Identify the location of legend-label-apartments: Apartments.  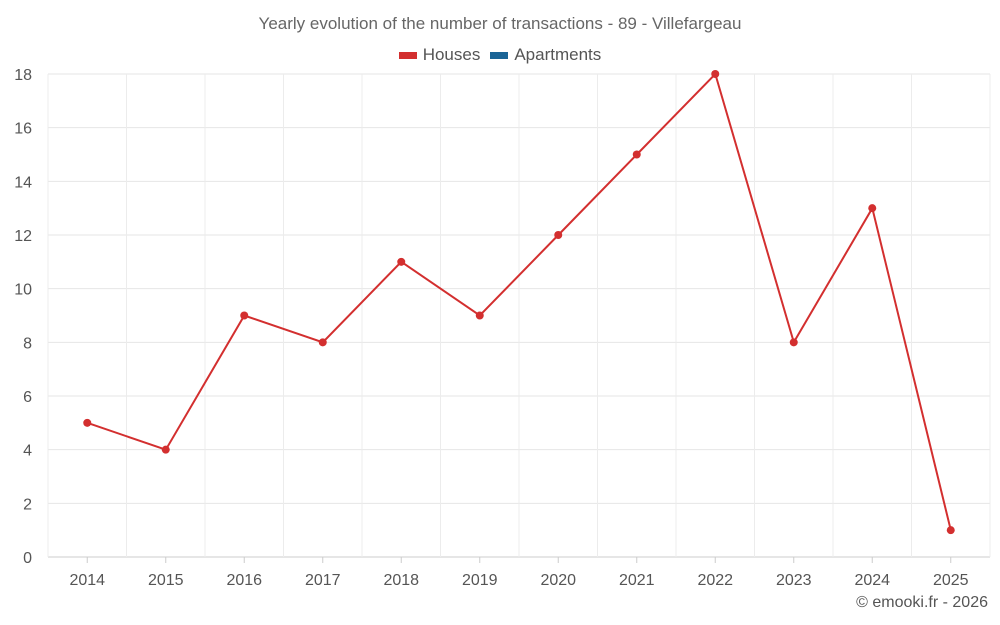
(558, 54).